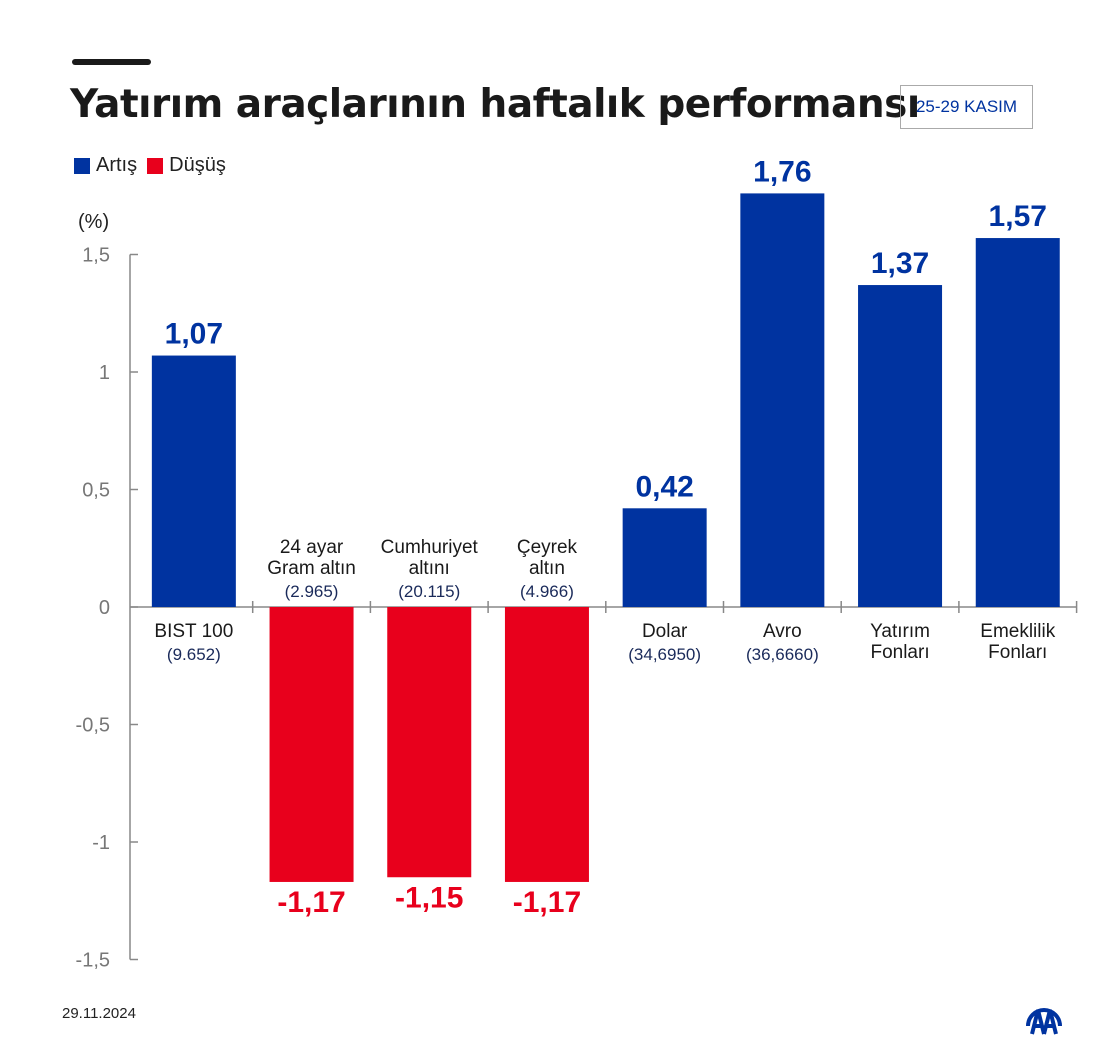 This screenshot has height=1064, width=1120. I want to click on category-label: Cumhuriyet, so click(430, 547).